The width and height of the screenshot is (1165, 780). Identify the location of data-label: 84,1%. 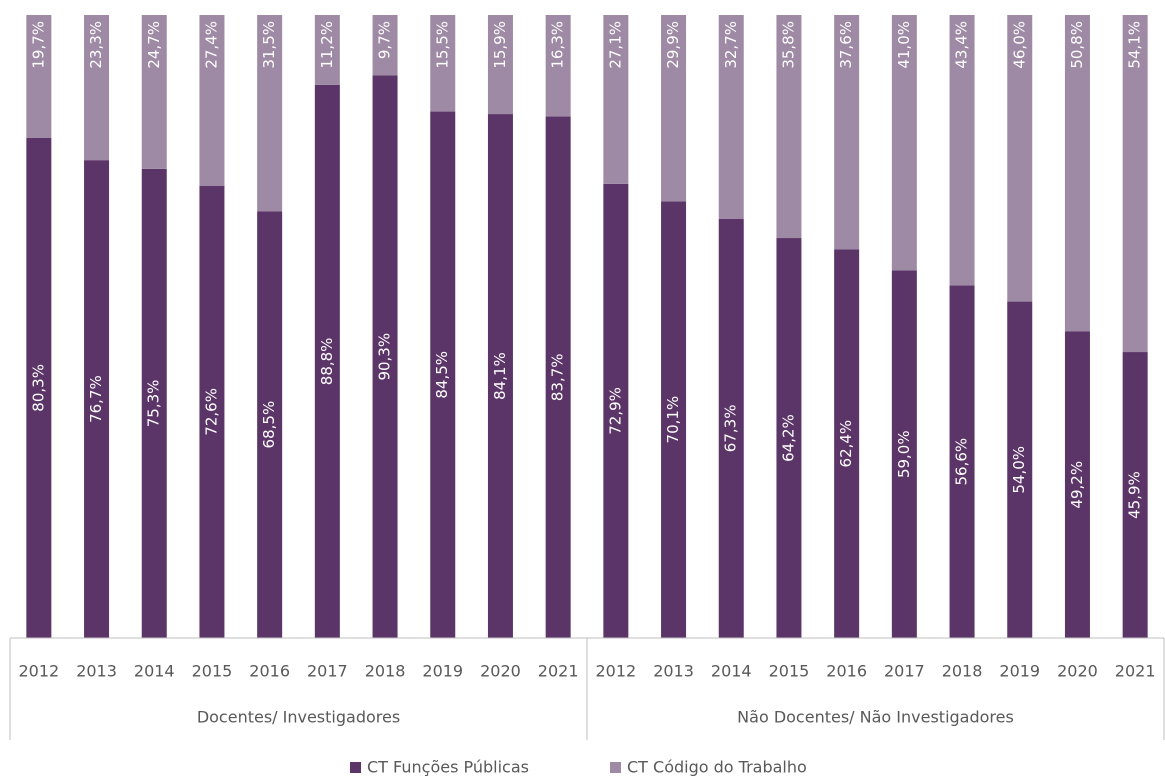
(500, 376).